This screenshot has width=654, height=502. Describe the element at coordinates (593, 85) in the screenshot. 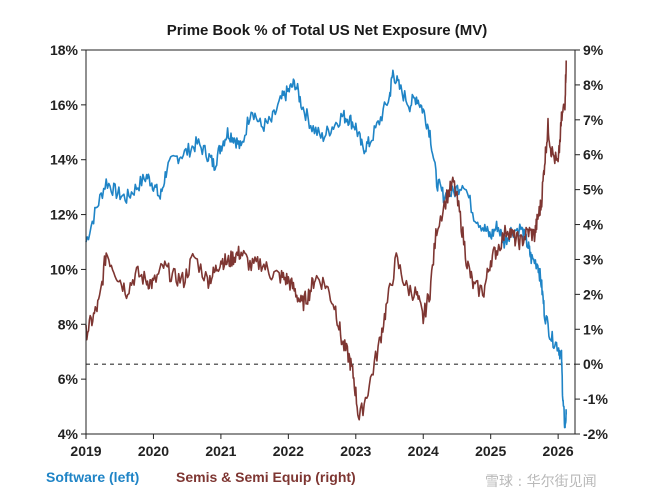

I see `right-tick-label: 8%` at that location.